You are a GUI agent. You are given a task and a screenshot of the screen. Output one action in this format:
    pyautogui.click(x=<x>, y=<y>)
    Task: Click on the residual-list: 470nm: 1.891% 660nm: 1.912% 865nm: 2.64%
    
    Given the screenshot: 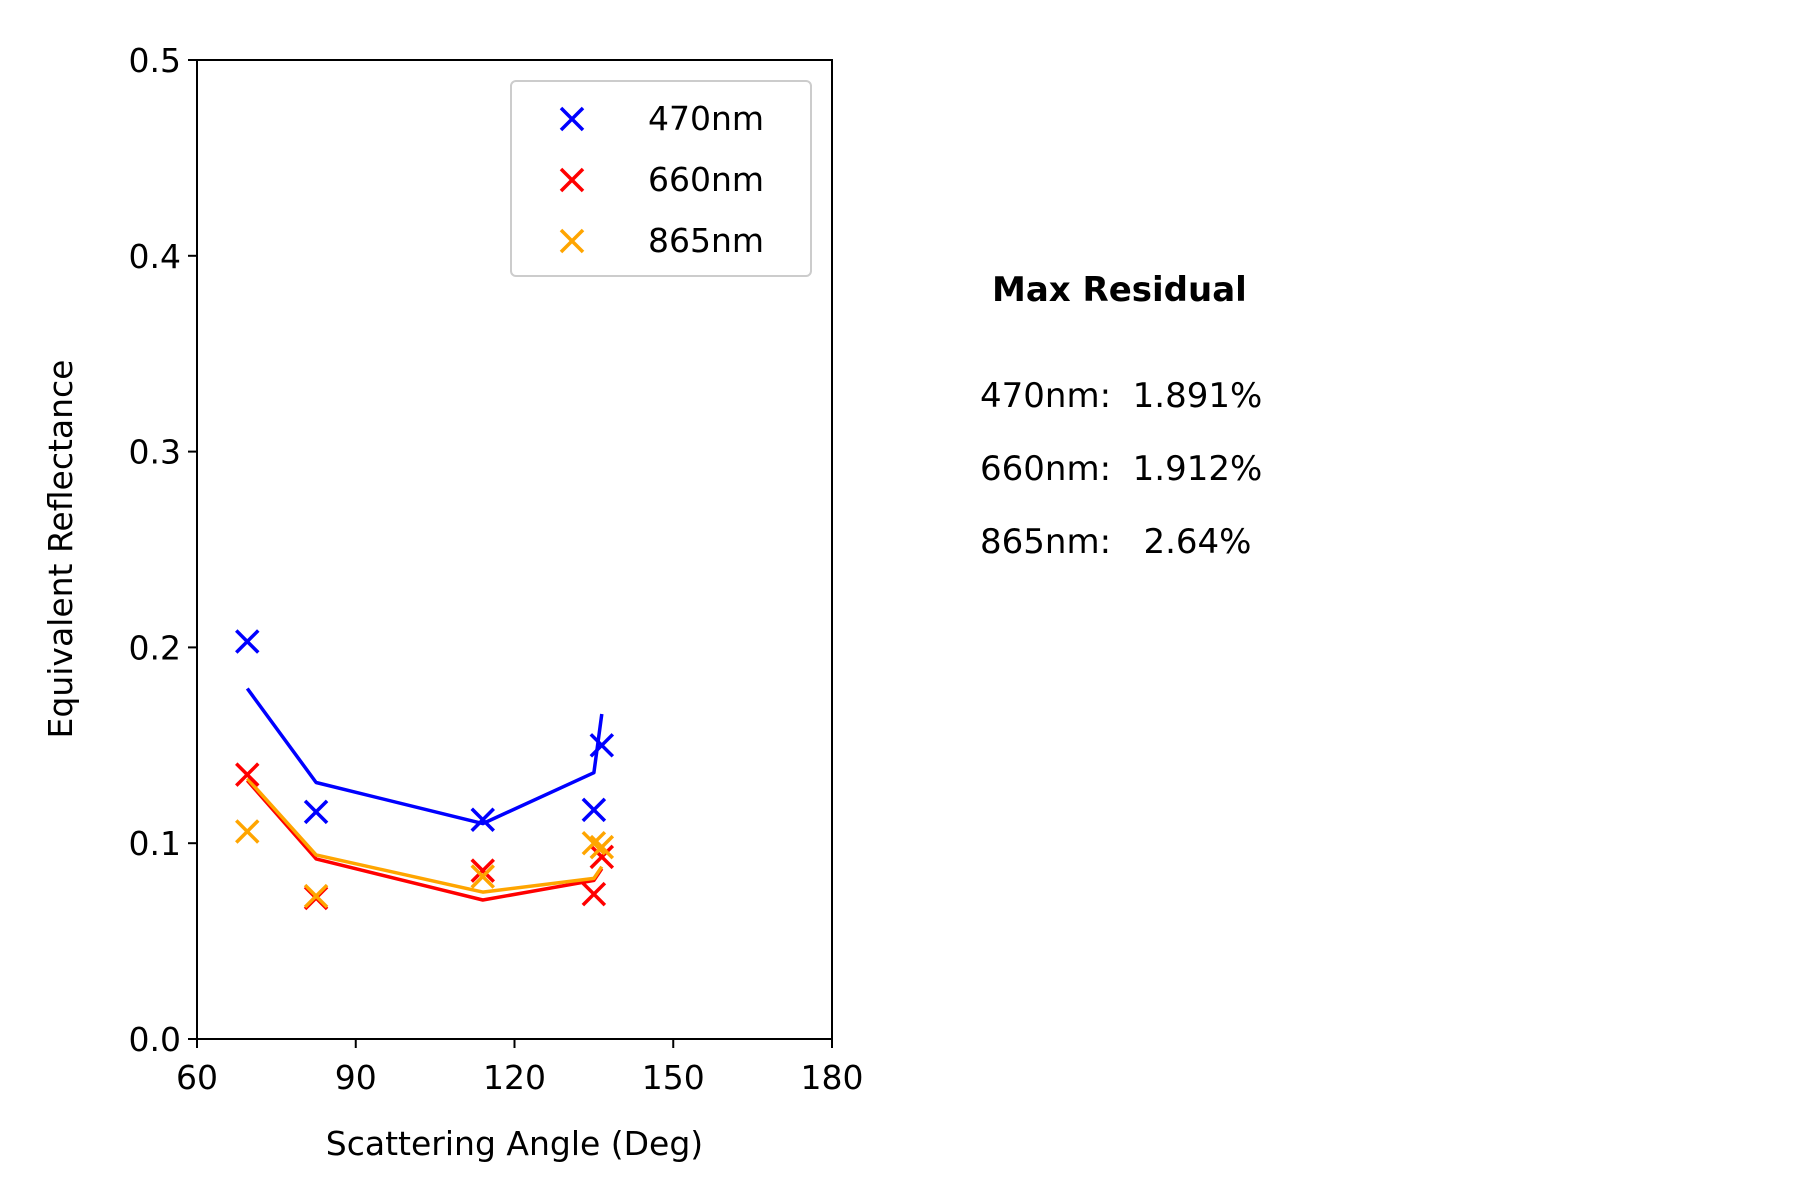 What is the action you would take?
    pyautogui.click(x=1280, y=469)
    